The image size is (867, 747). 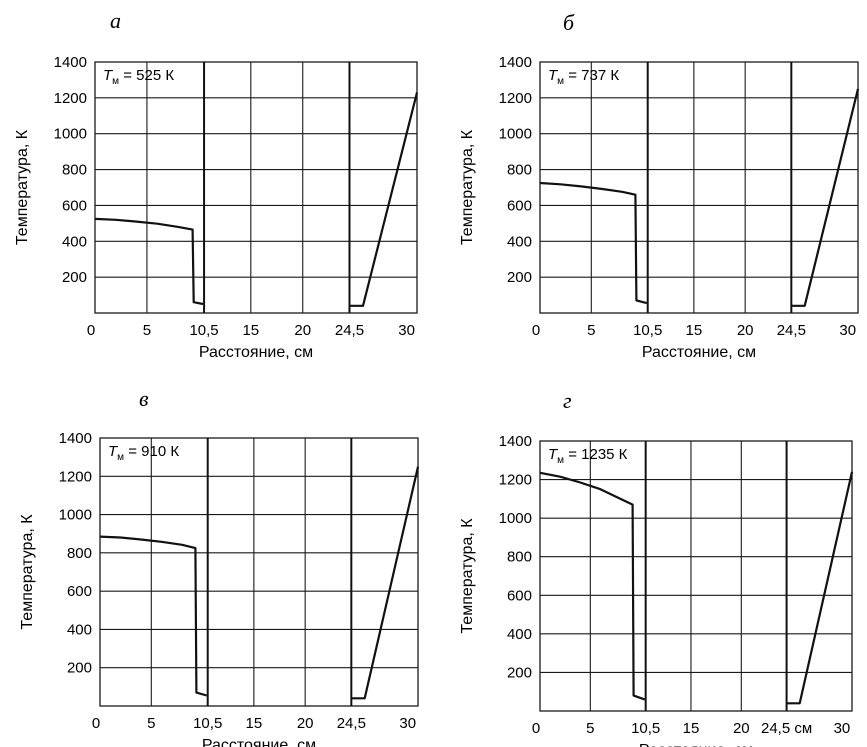 I want to click on tm-annotation: Tм = 1235 К, so click(x=588, y=456).